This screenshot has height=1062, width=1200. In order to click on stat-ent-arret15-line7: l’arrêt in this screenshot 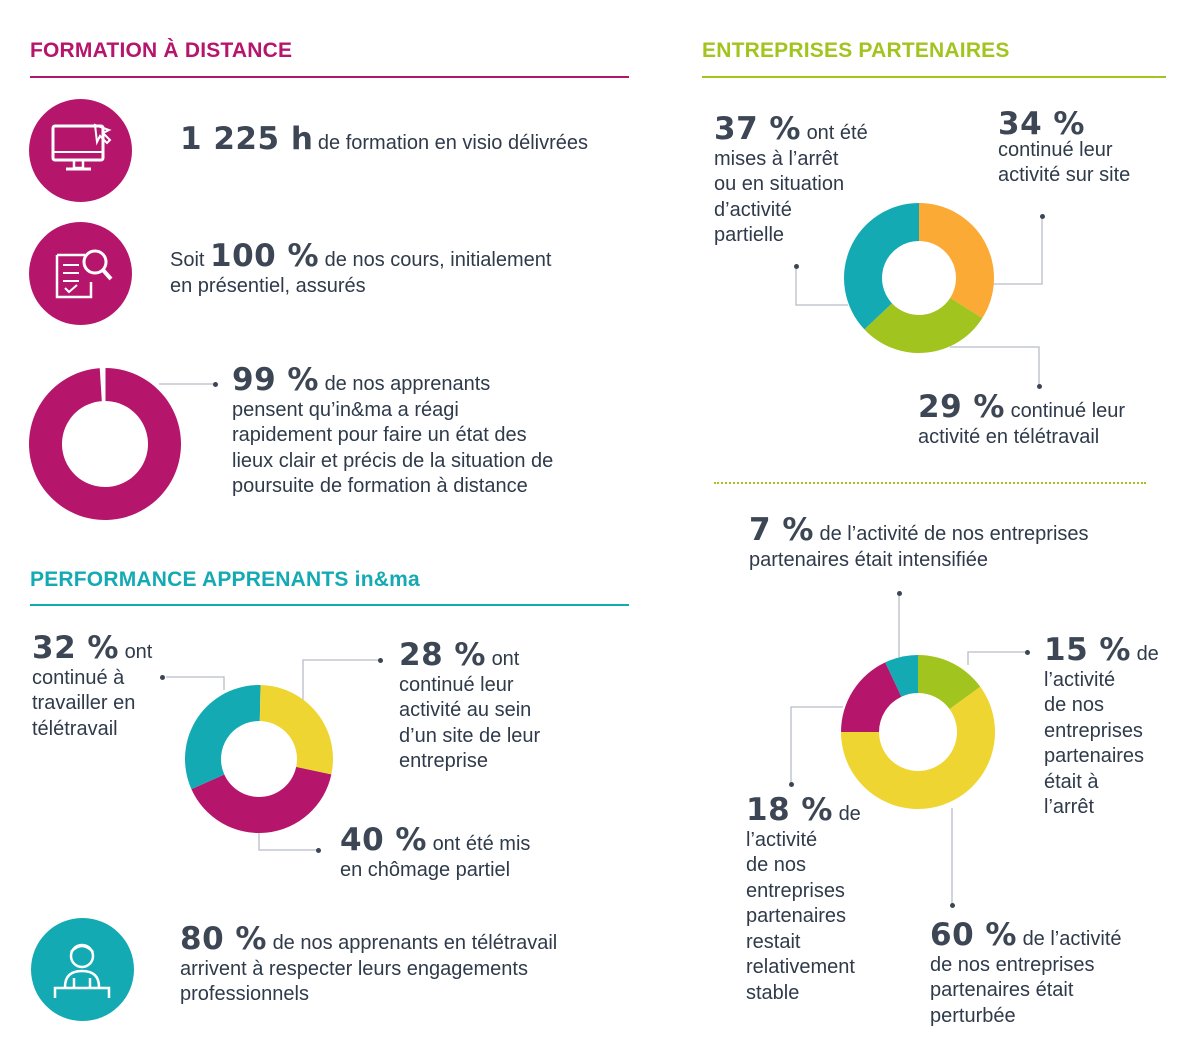, I will do `click(1069, 807)`.